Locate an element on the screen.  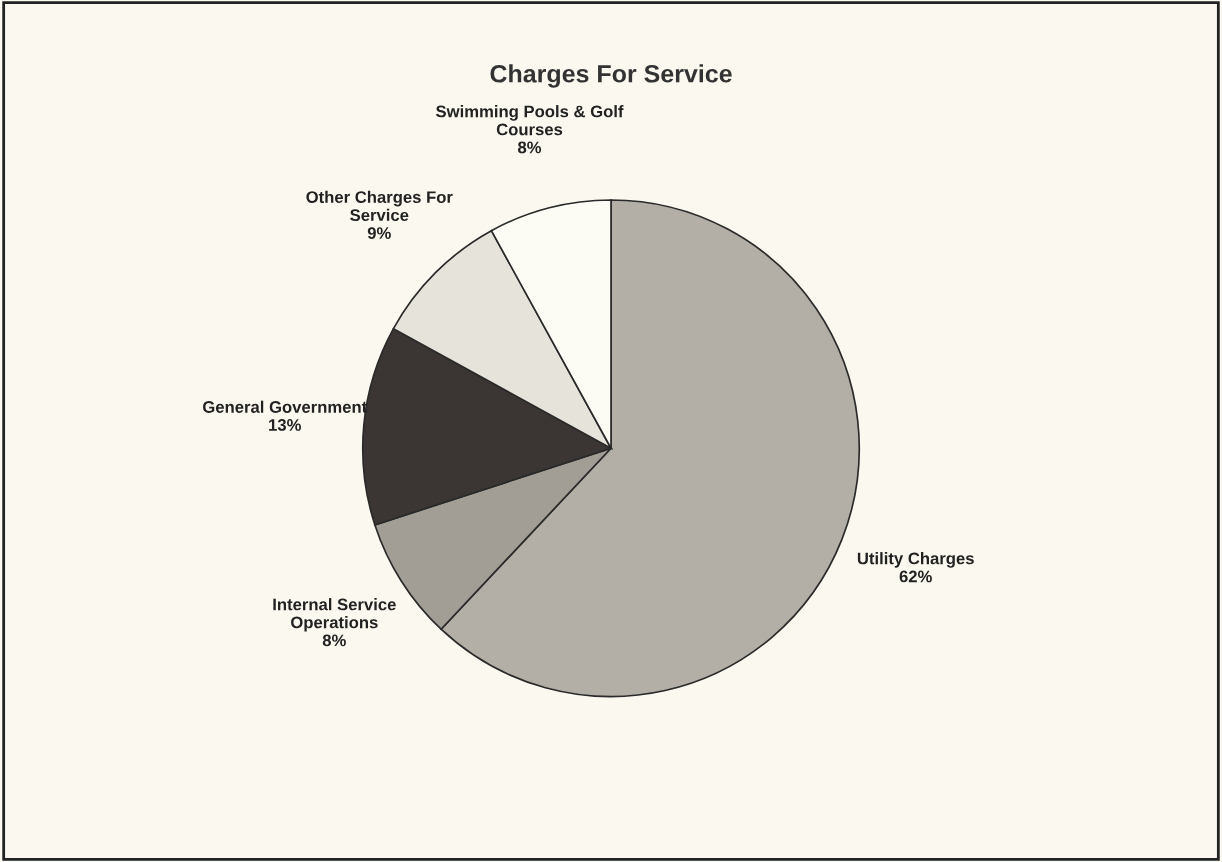
slice-label: Swimming Pools & Golf Courses is located at coordinates (530, 120).